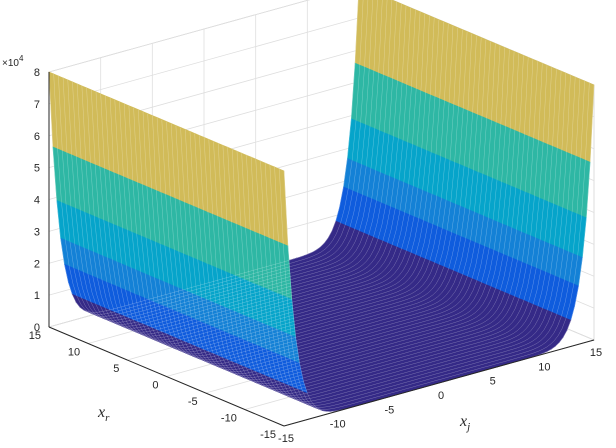  Describe the element at coordinates (37, 73) in the screenshot. I see `z-tick-label: 8` at that location.